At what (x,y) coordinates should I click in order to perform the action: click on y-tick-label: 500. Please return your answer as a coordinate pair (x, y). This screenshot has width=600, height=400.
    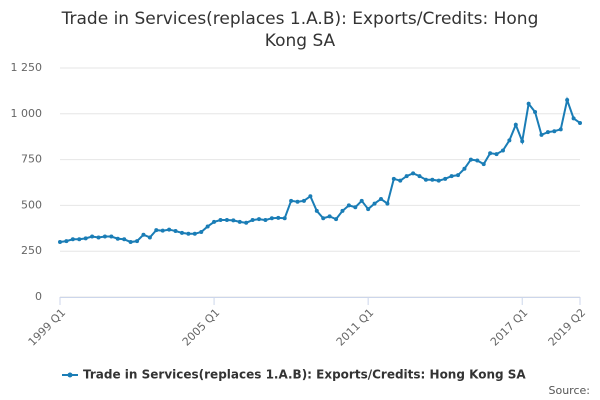
    Looking at the image, I should click on (31, 204).